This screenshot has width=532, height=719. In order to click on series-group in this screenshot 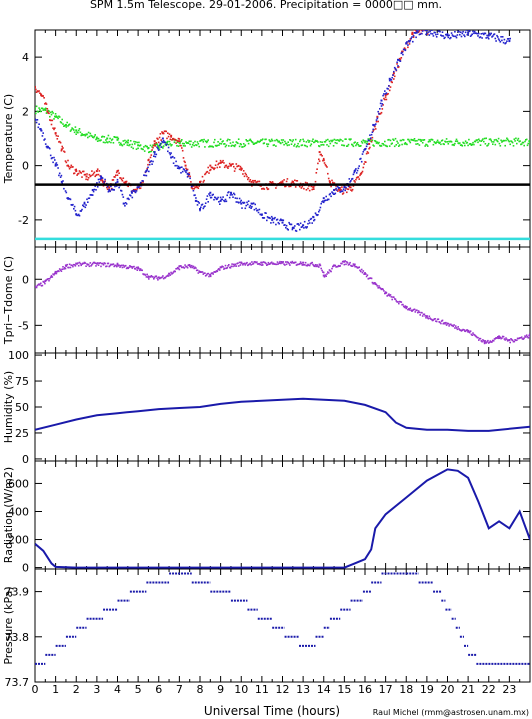, I will do `click(282, 518)`.